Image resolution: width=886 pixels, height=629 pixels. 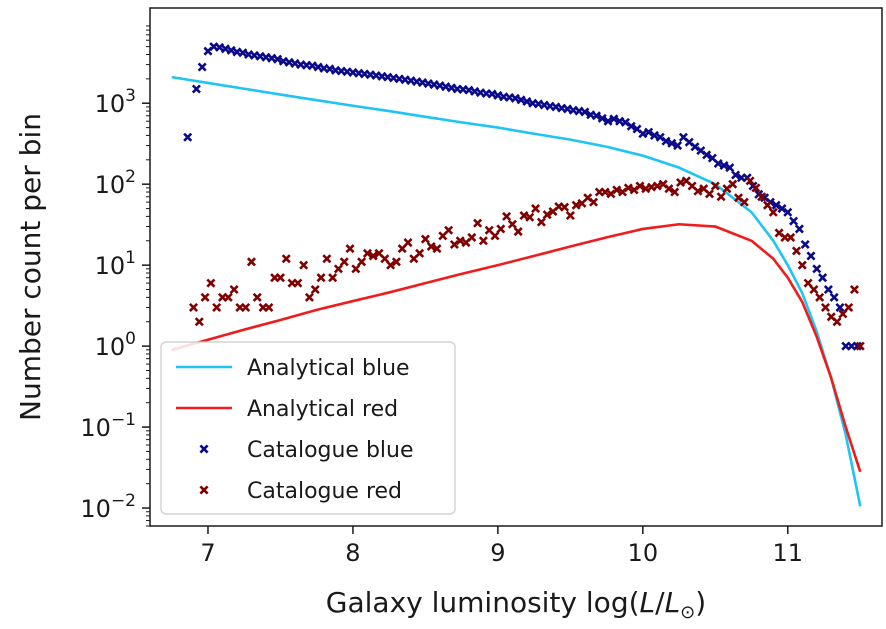 What do you see at coordinates (115, 102) in the screenshot?
I see `y-tick-label: 10³` at bounding box center [115, 102].